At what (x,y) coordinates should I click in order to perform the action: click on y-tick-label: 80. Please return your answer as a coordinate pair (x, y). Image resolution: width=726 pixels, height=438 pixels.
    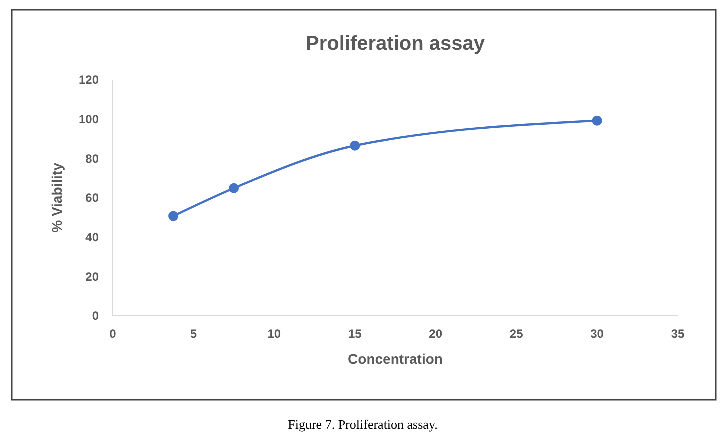
    Looking at the image, I should click on (93, 159).